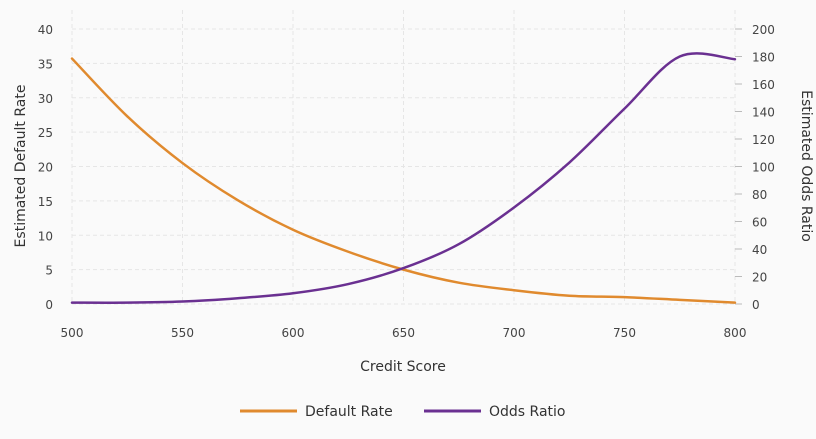  What do you see at coordinates (735, 333) in the screenshot?
I see `x-tick-label-800: 800` at bounding box center [735, 333].